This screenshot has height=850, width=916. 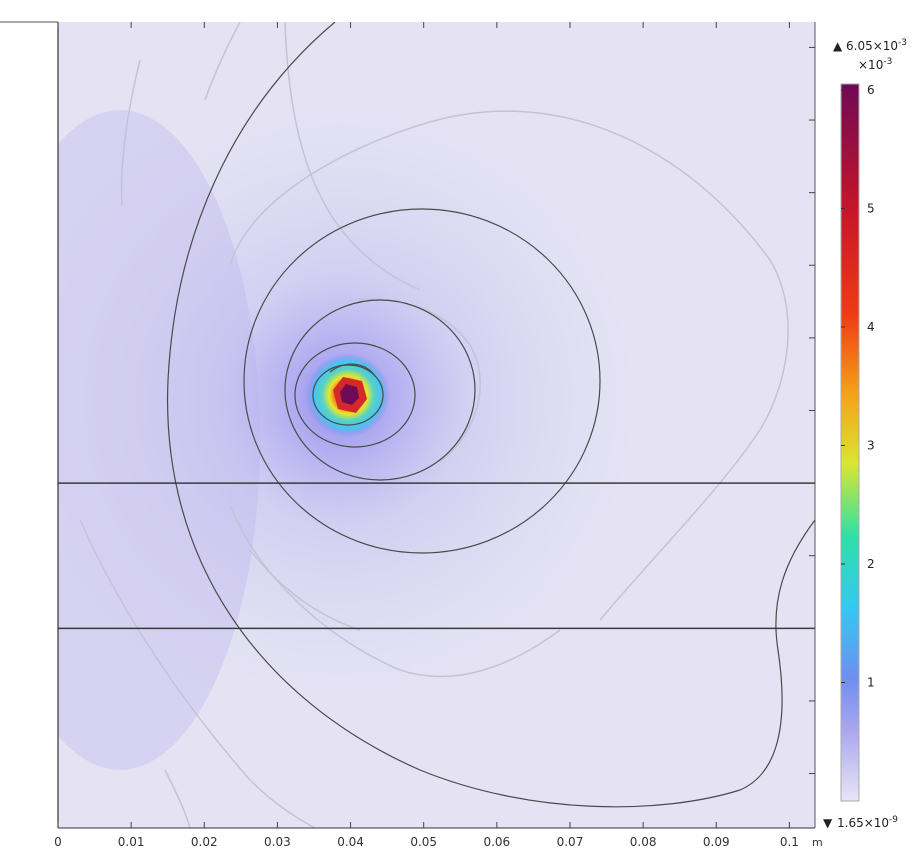 I want to click on colorbar-tick-label: 4, so click(x=871, y=327).